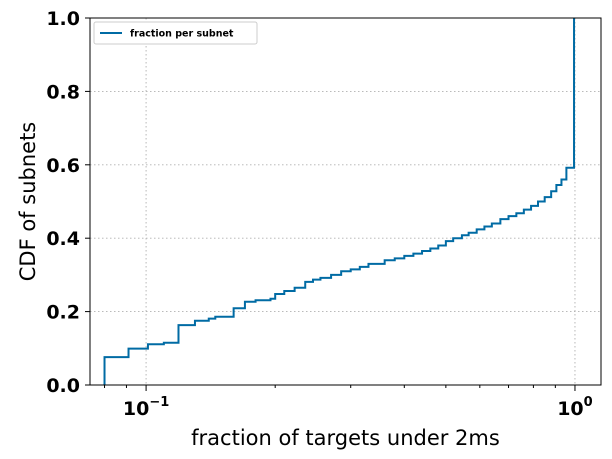 This screenshot has height=459, width=612. I want to click on y-tick-label: 0.2, so click(63, 313).